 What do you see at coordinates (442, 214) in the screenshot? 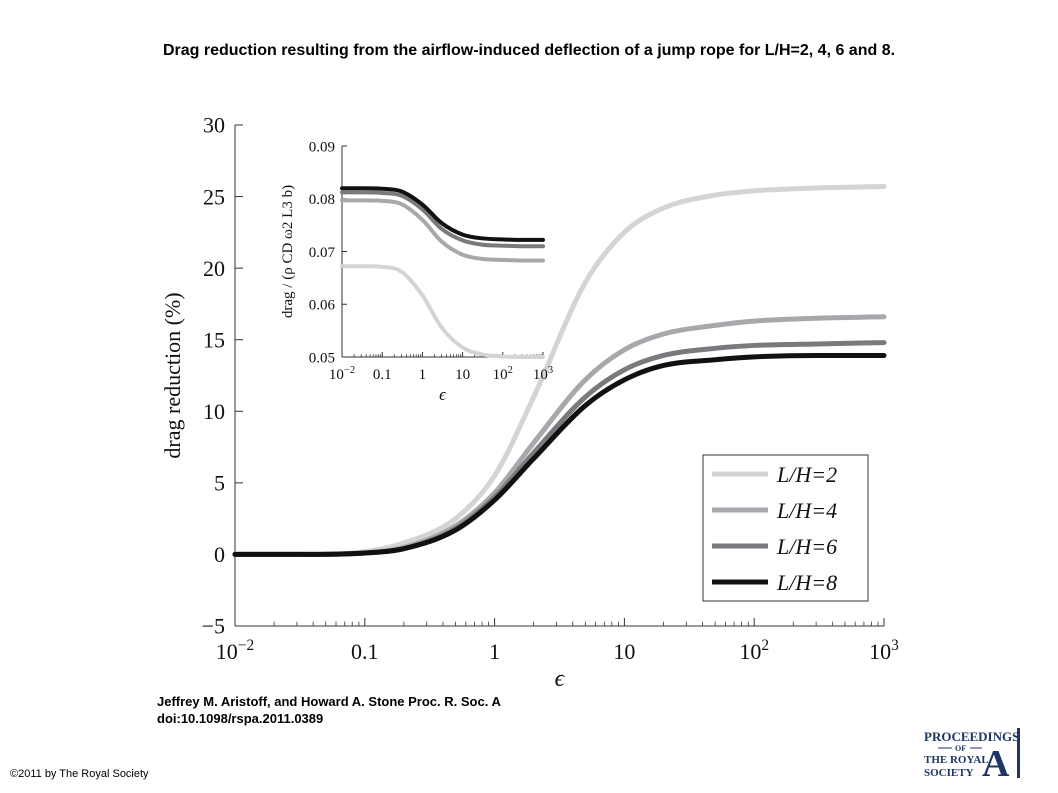
I see `inset-series-lh=8` at bounding box center [442, 214].